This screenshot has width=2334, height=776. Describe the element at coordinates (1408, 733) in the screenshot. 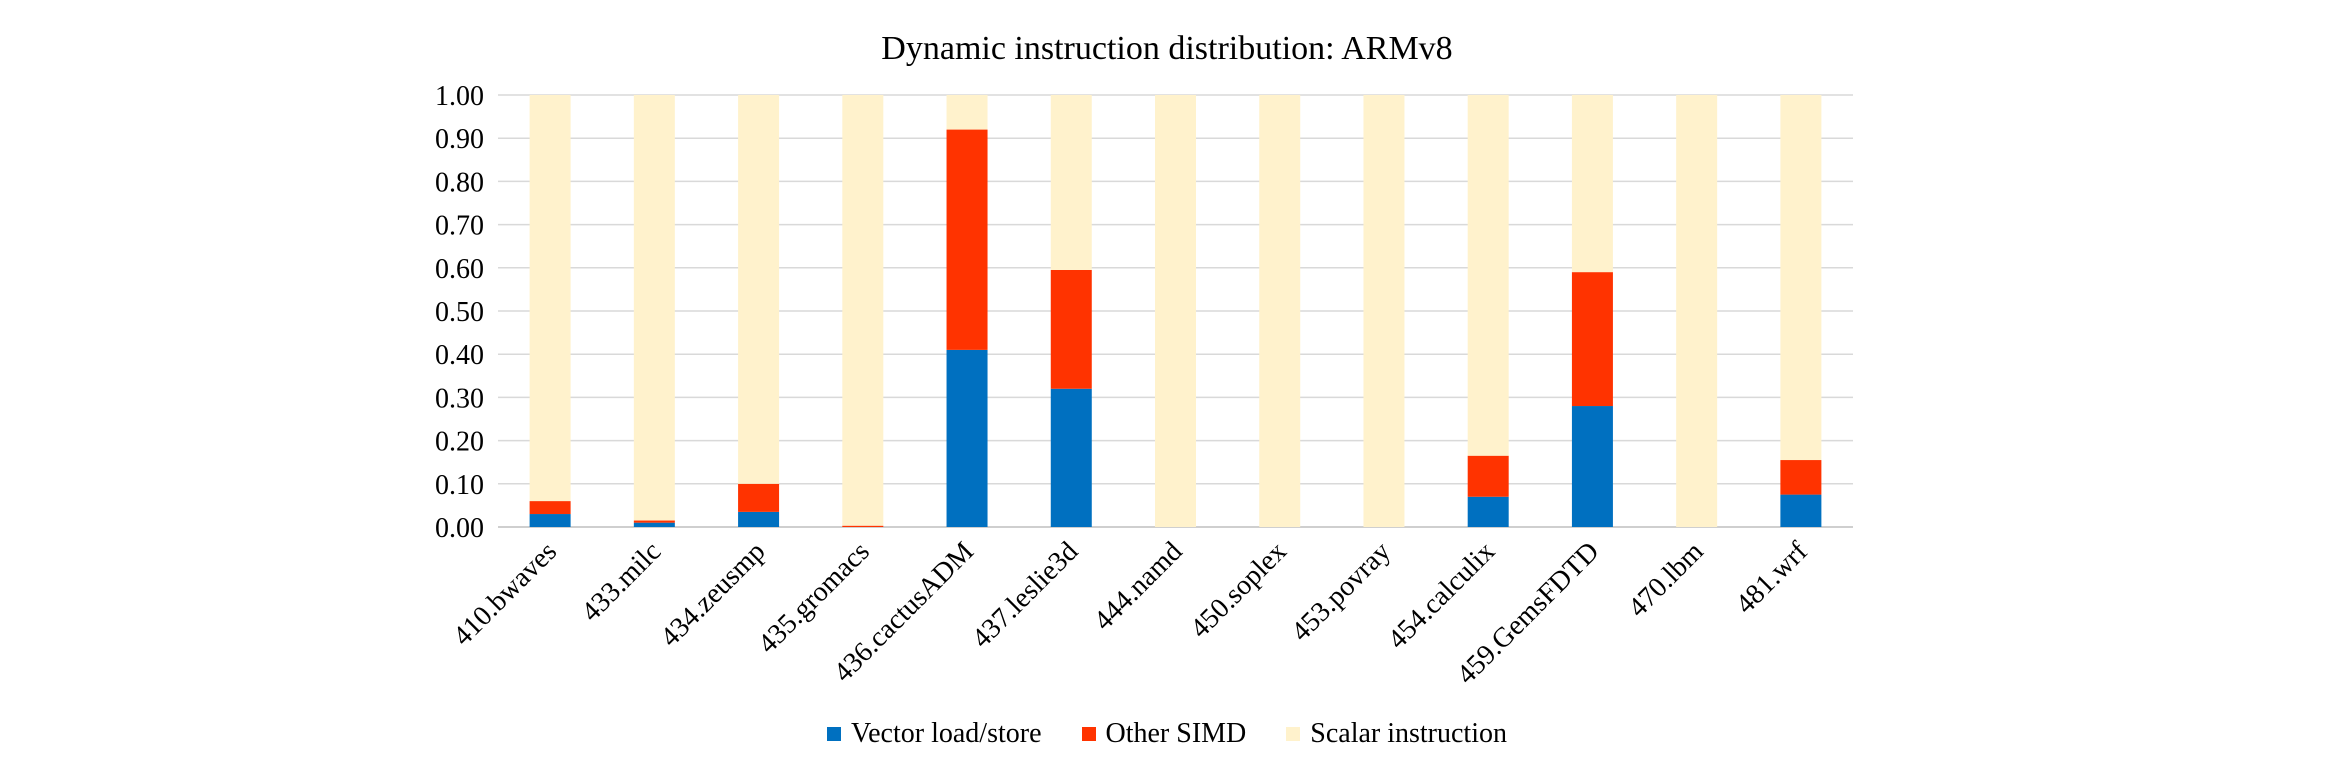

I see `legend-label: Scalar instruction` at that location.